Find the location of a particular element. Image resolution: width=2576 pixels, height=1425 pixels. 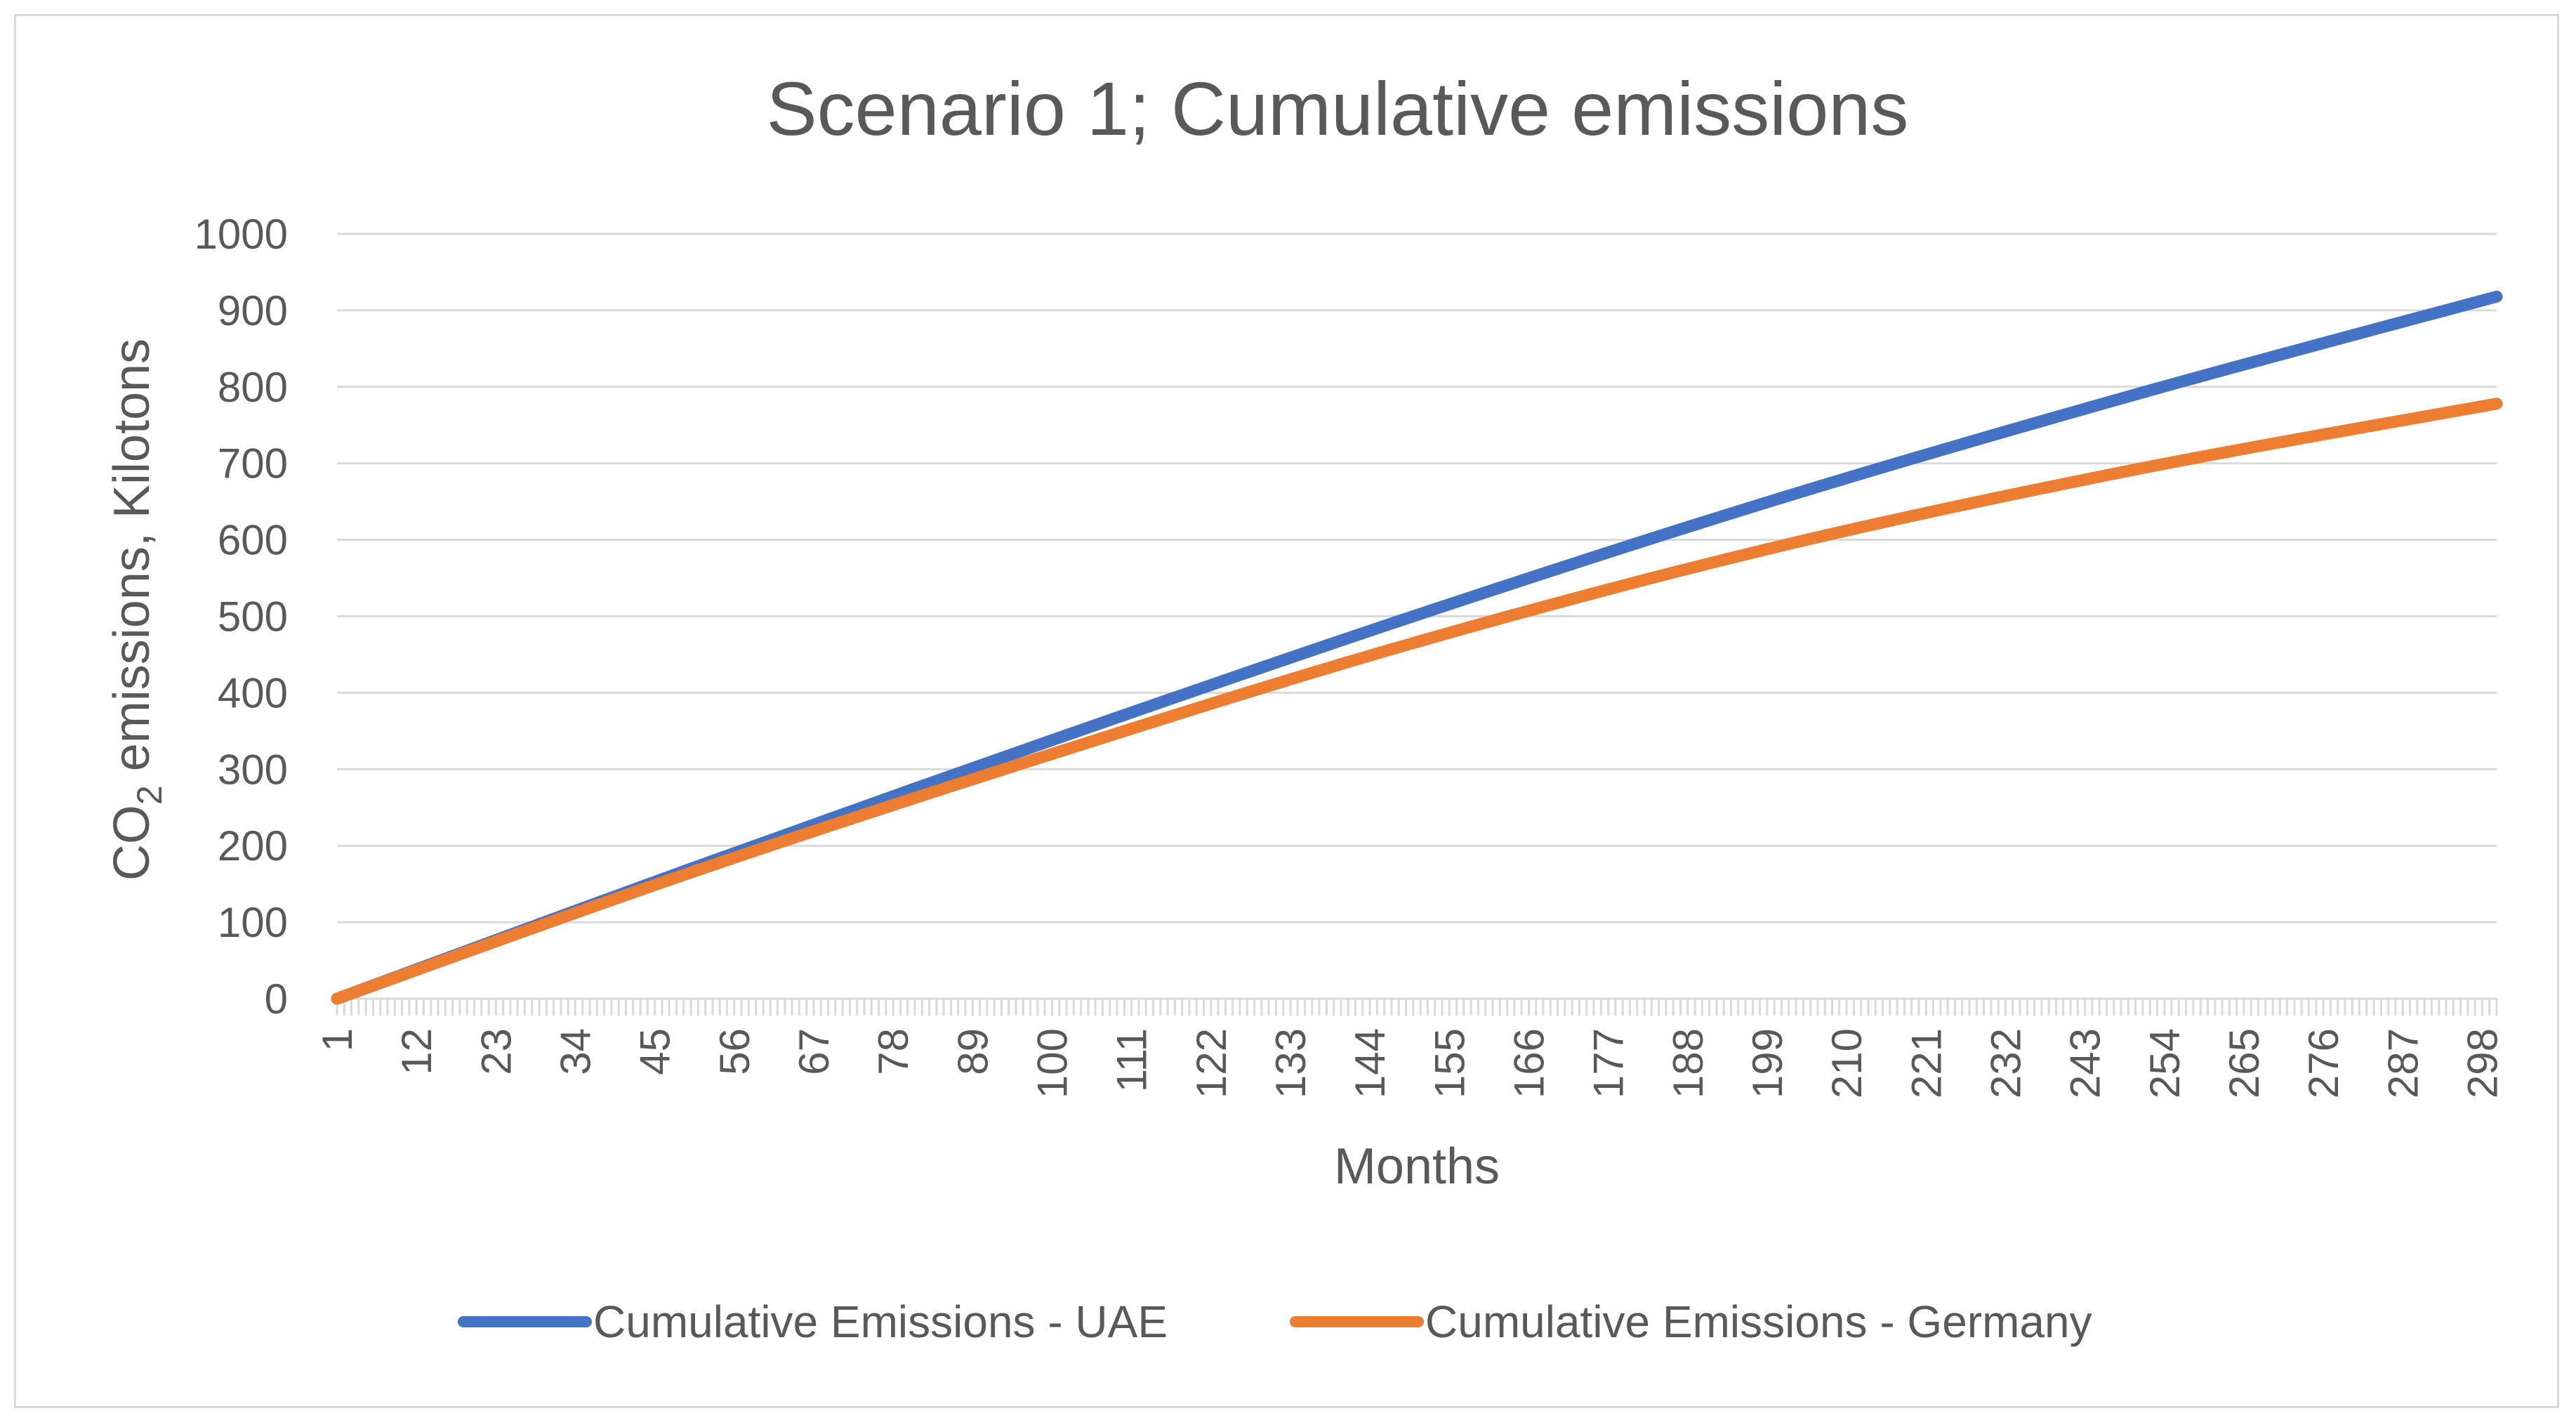

x-tick-label: 232 is located at coordinates (2006, 1063).